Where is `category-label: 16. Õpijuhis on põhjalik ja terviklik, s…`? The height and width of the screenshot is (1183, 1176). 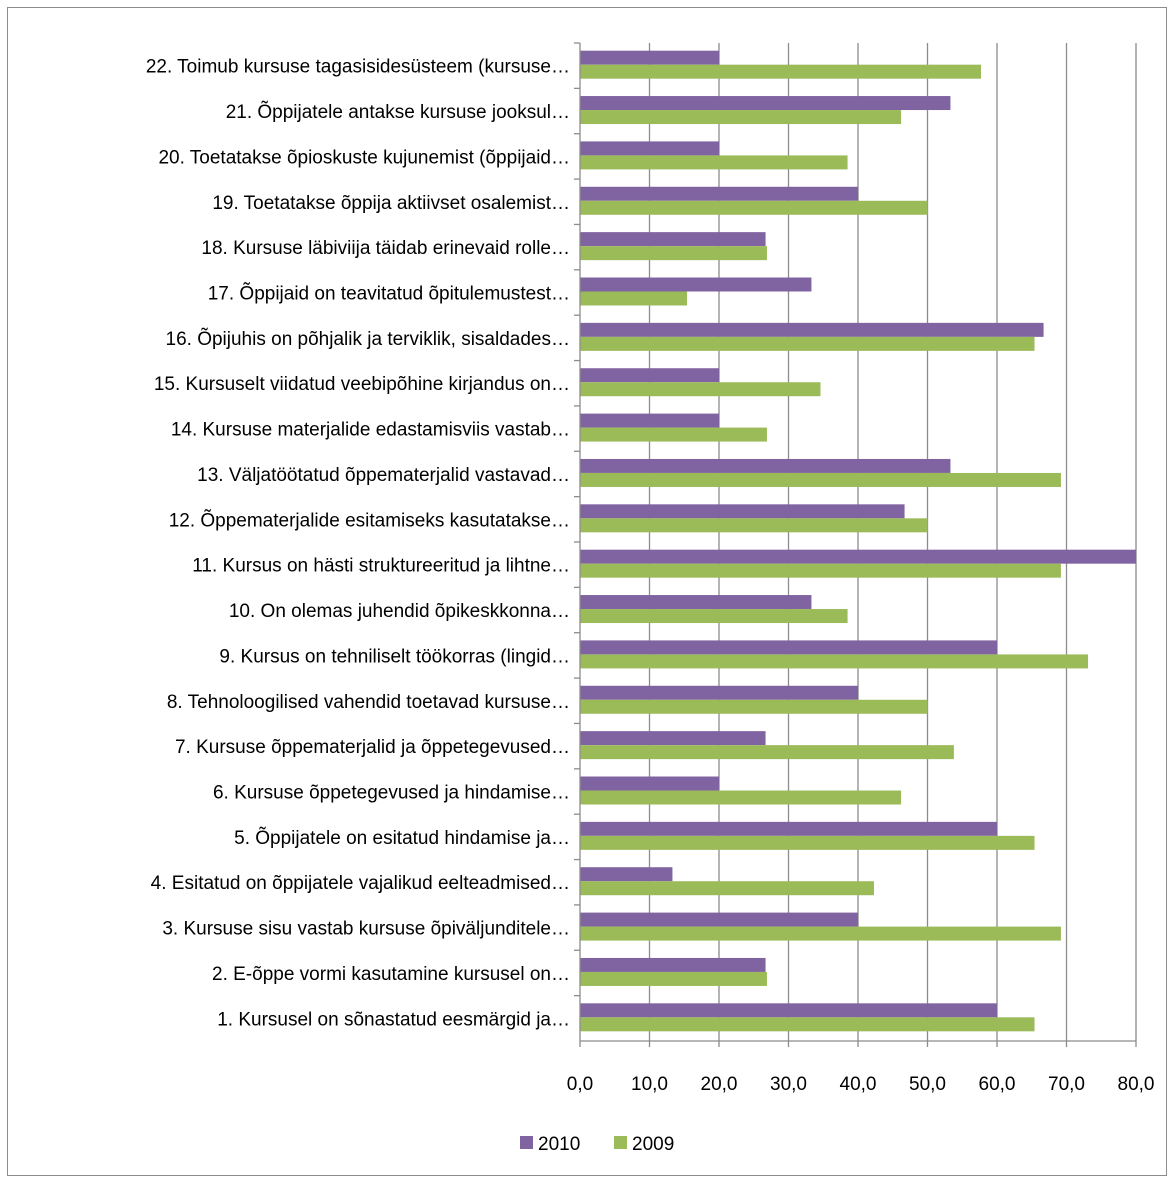
category-label: 16. Õpijuhis on põhjalik ja terviklik, s… is located at coordinates (368, 339).